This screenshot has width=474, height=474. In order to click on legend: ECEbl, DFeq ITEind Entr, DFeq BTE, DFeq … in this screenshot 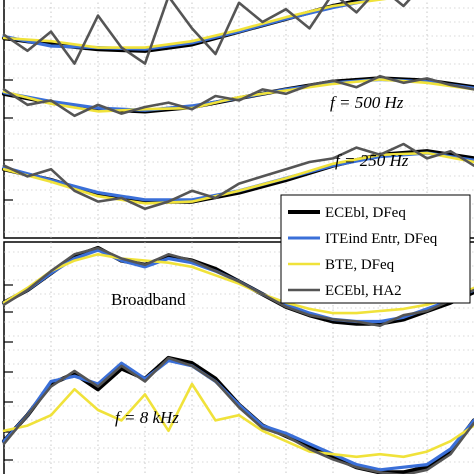, I will do `click(375, 249)`.